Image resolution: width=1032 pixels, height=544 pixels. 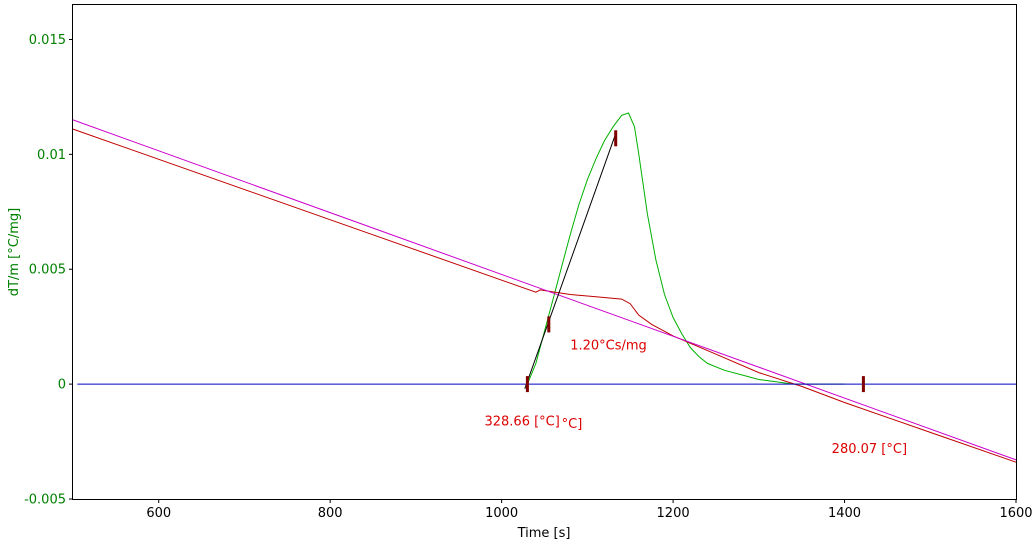 What do you see at coordinates (45, 500) in the screenshot?
I see `y-tick-label-0: -0.005` at bounding box center [45, 500].